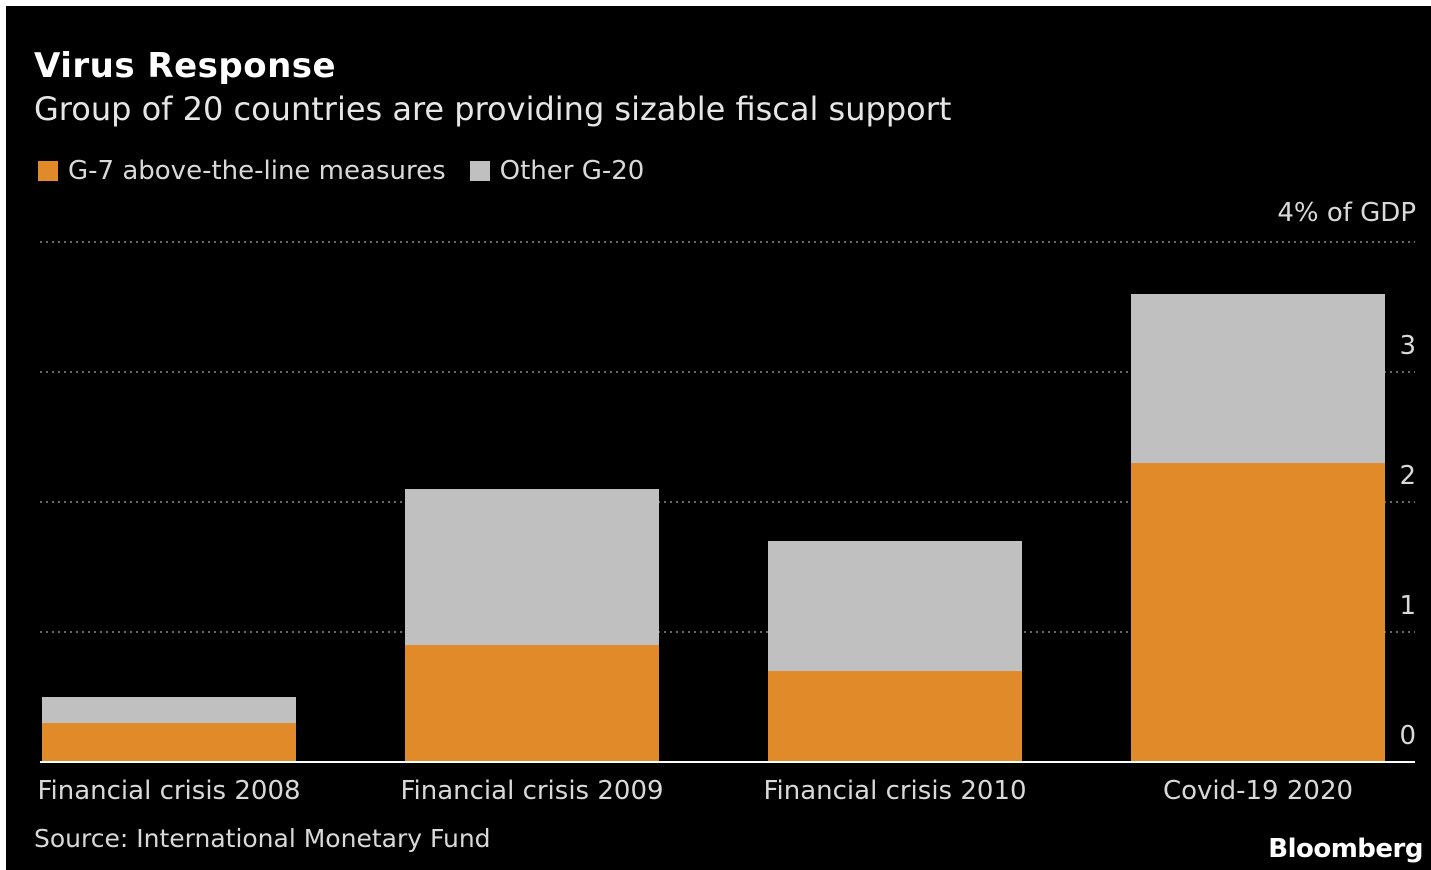 The width and height of the screenshot is (1431, 870). Describe the element at coordinates (1345, 849) in the screenshot. I see `bloomberg-logo: Bloomberg` at that location.